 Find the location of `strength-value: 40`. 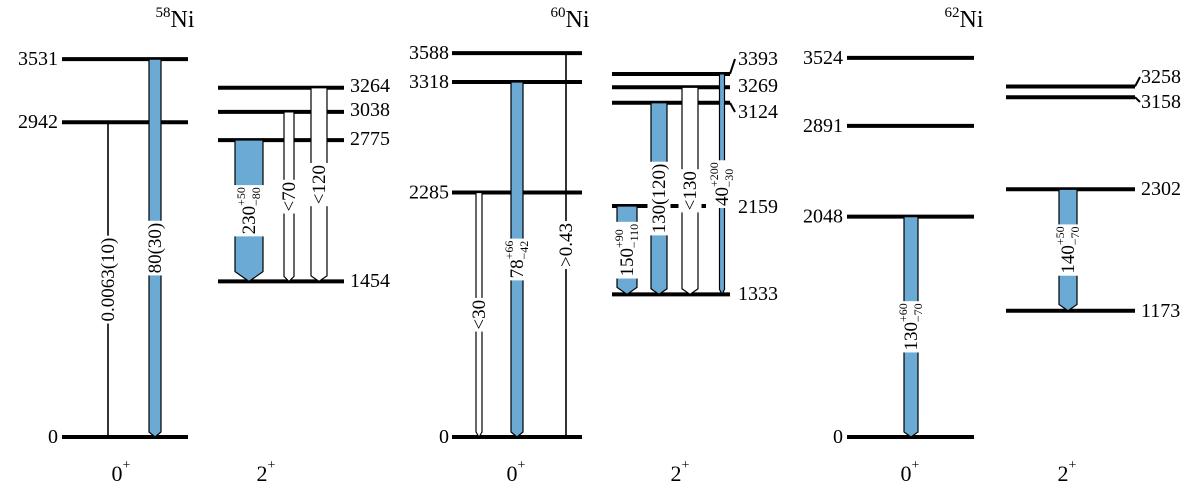

strength-value: 40 is located at coordinates (722, 196).